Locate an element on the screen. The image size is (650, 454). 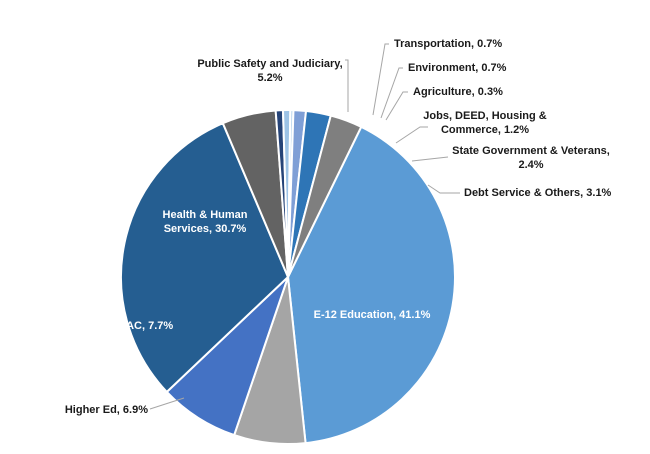
slice-label: Jobs, DEED, Housing & Commerce, 1.2% is located at coordinates (485, 123).